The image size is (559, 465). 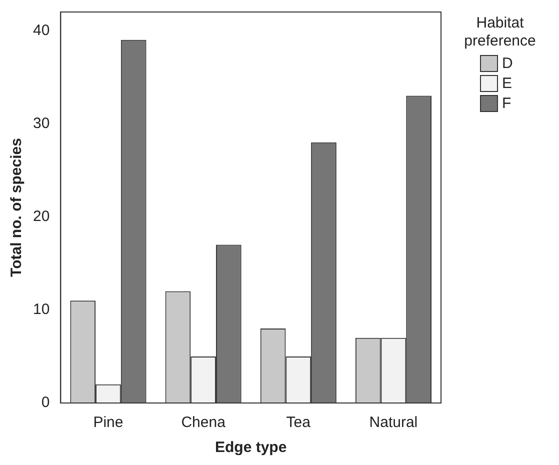 I want to click on x-tick-label: Natural, so click(x=393, y=423).